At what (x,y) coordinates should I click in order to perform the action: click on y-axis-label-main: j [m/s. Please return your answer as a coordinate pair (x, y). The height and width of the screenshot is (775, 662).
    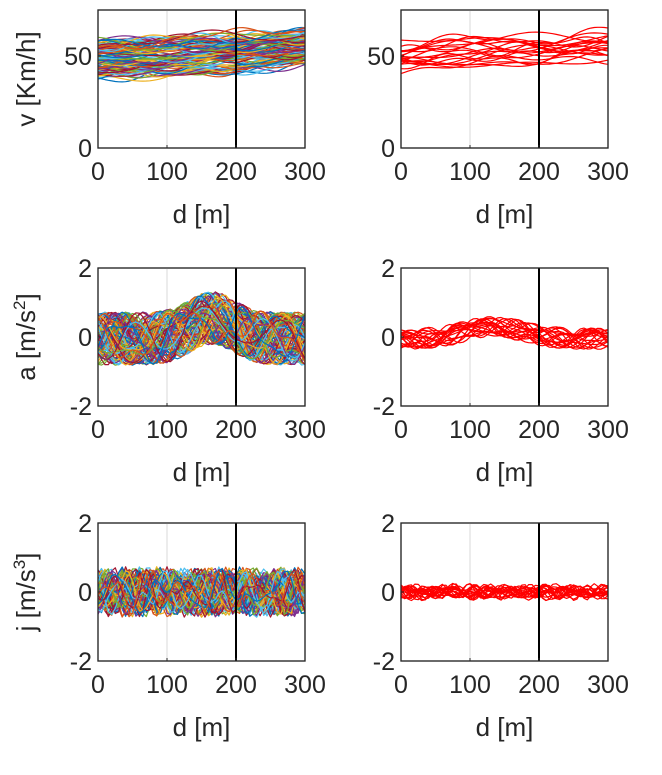
    Looking at the image, I should click on (26, 600).